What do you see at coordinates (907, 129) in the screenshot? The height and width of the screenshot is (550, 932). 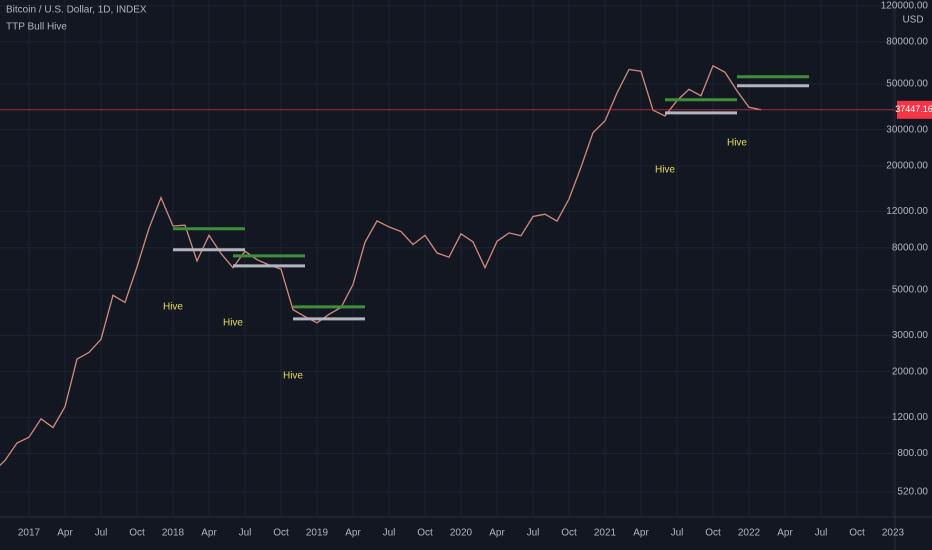 I see `y-tick-label: 30000.00` at bounding box center [907, 129].